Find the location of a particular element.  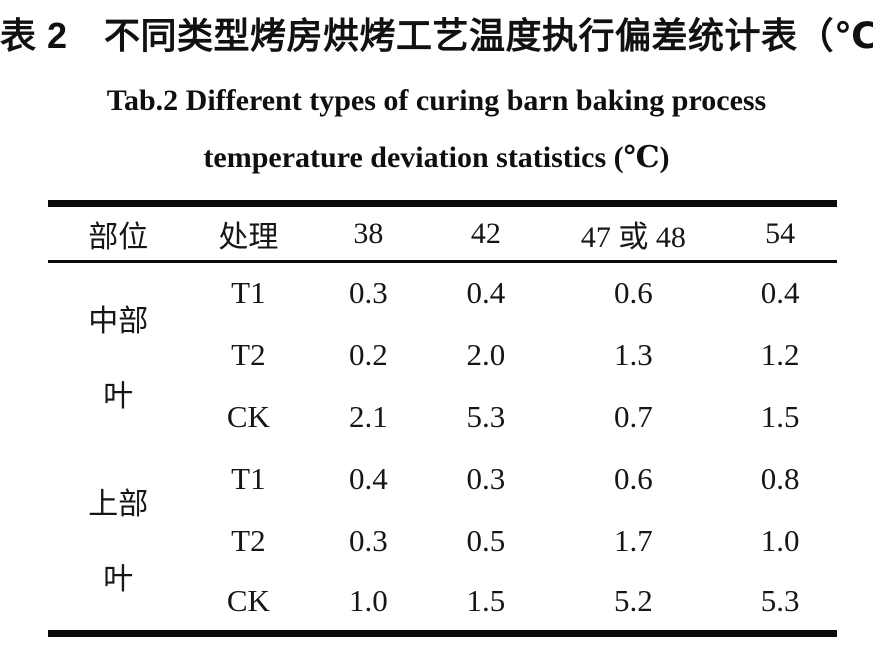

group-label-line: 中部 is located at coordinates (118, 321).